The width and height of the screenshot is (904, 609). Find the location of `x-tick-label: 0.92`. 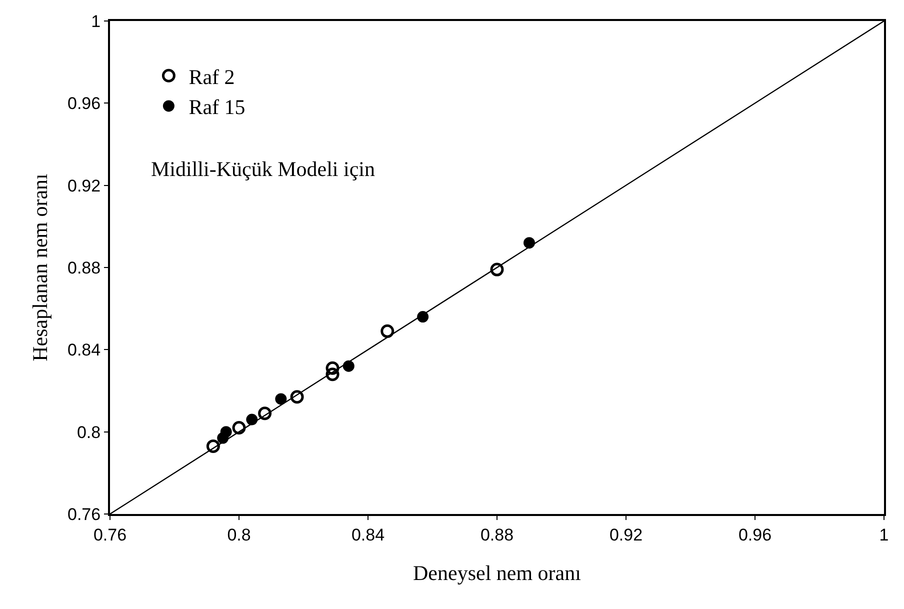

x-tick-label: 0.92 is located at coordinates (626, 534).